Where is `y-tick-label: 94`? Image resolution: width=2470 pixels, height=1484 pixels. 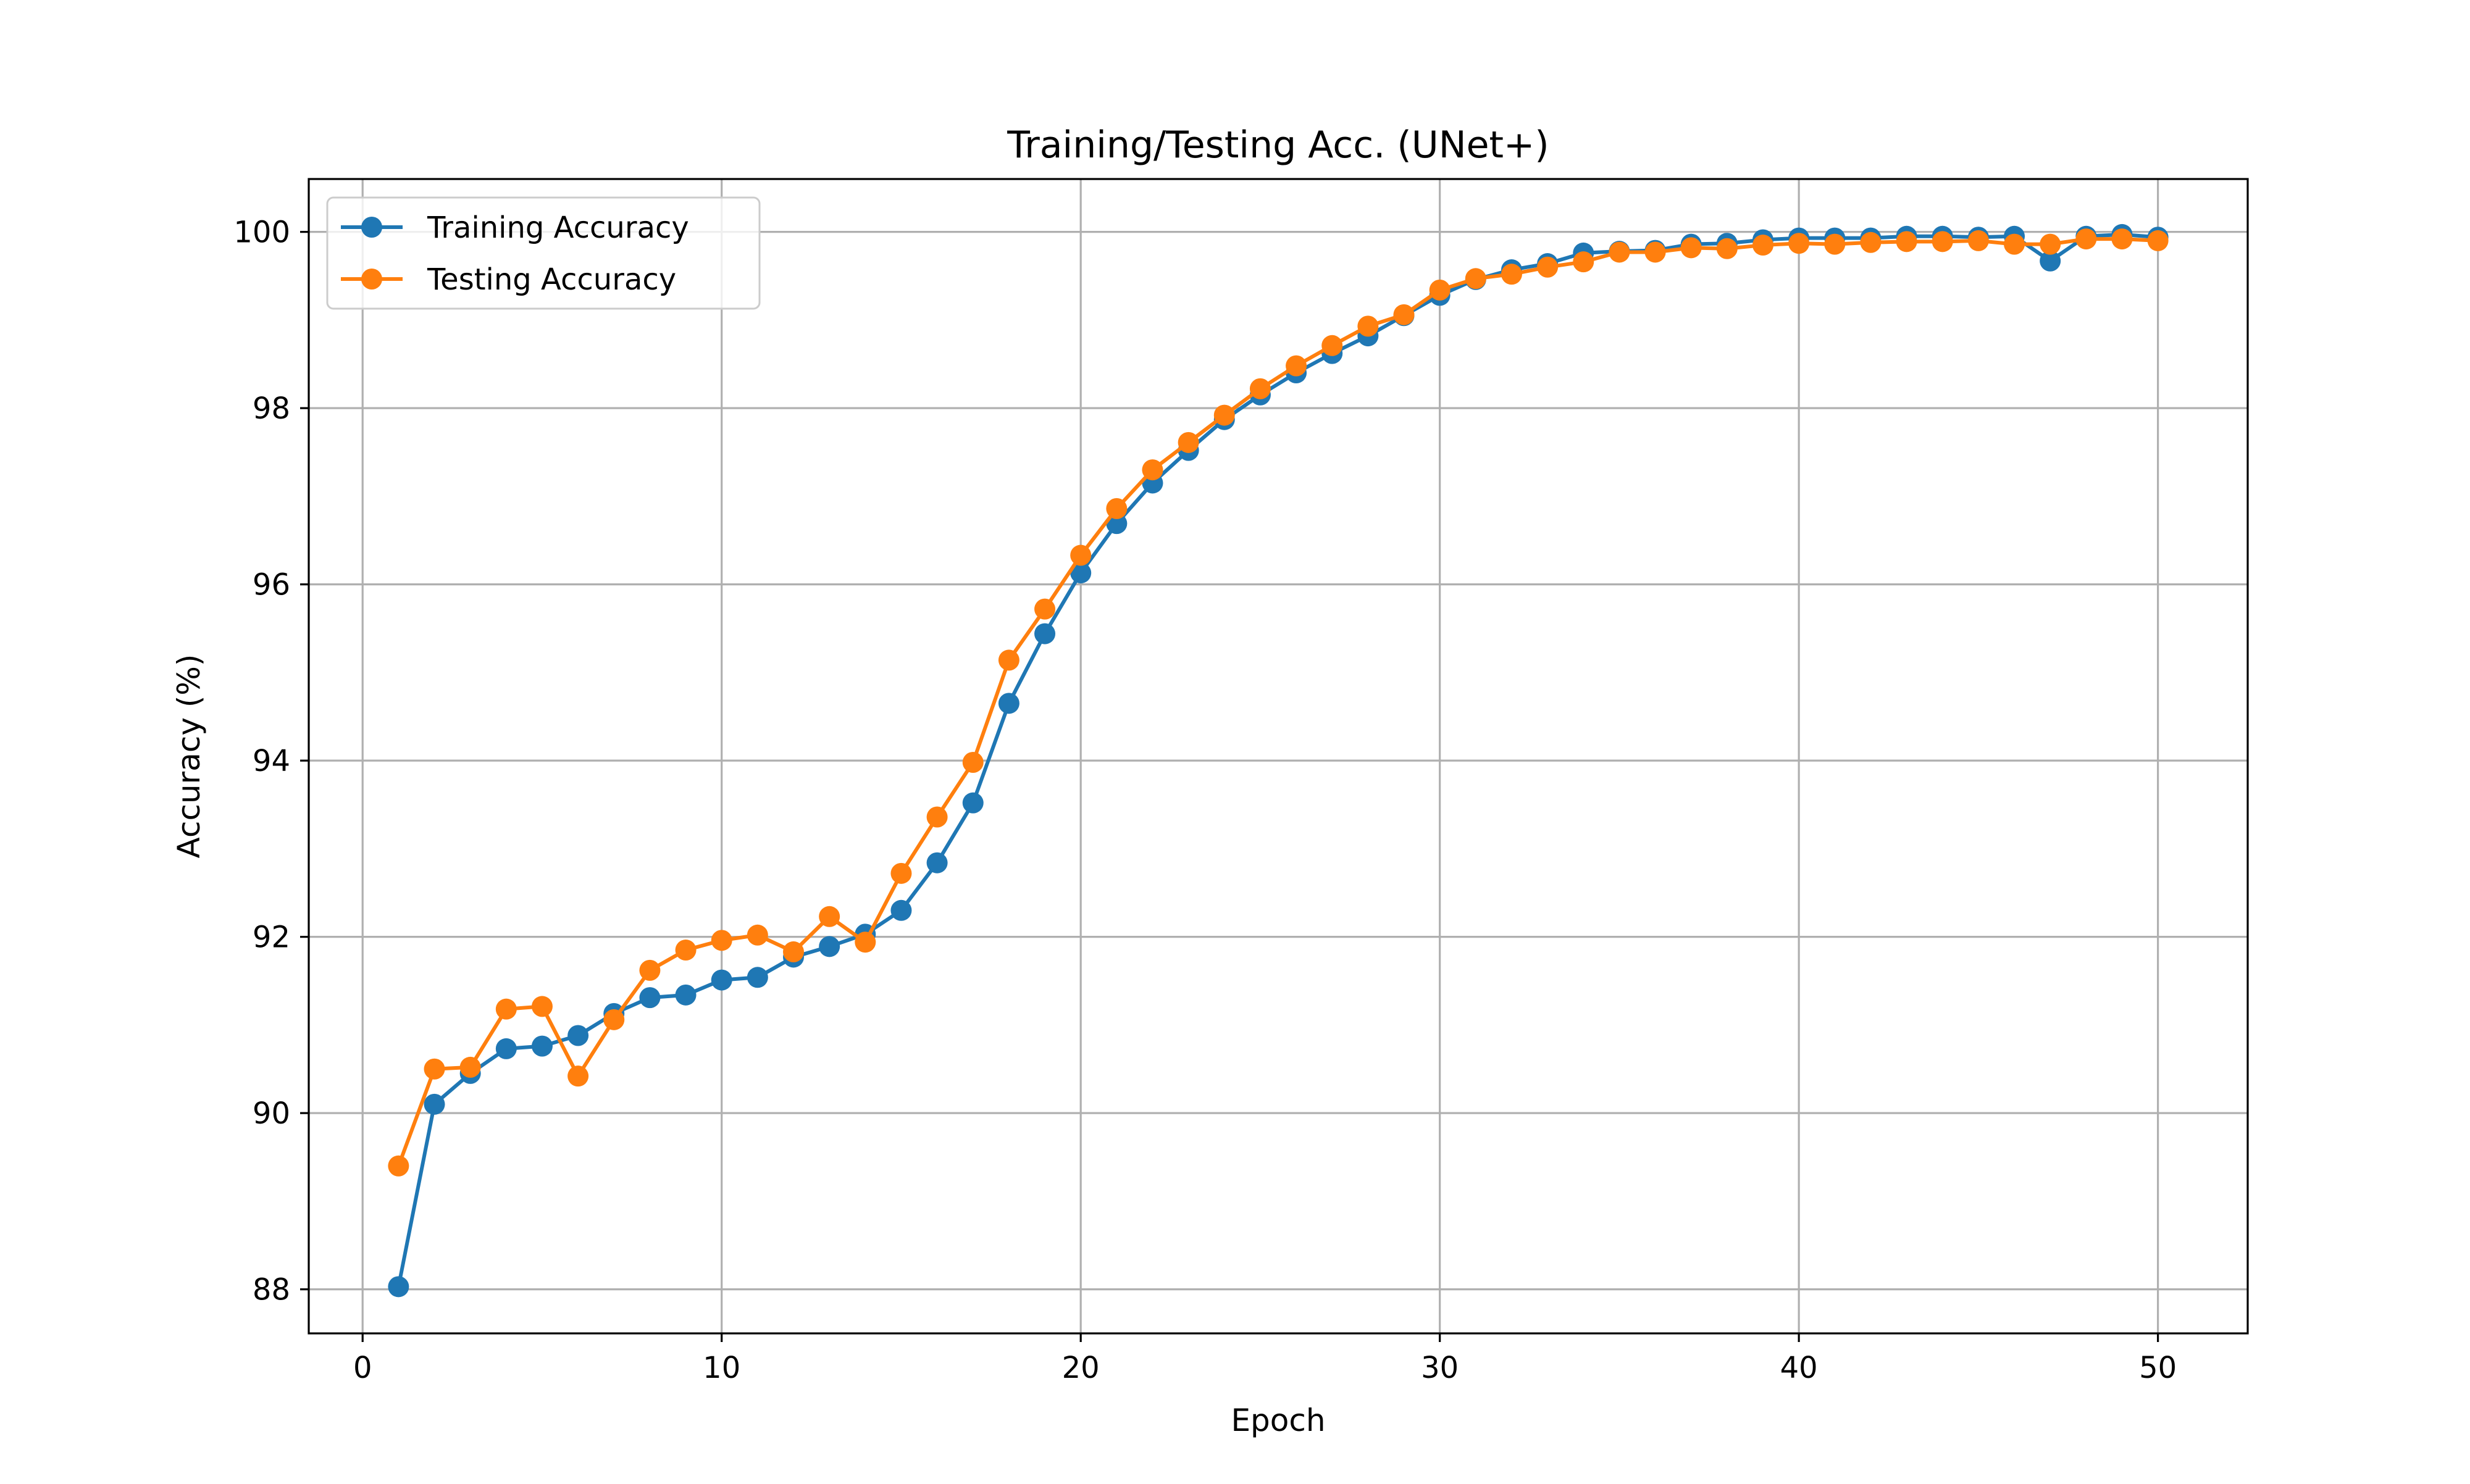 y-tick-label: 94 is located at coordinates (271, 761).